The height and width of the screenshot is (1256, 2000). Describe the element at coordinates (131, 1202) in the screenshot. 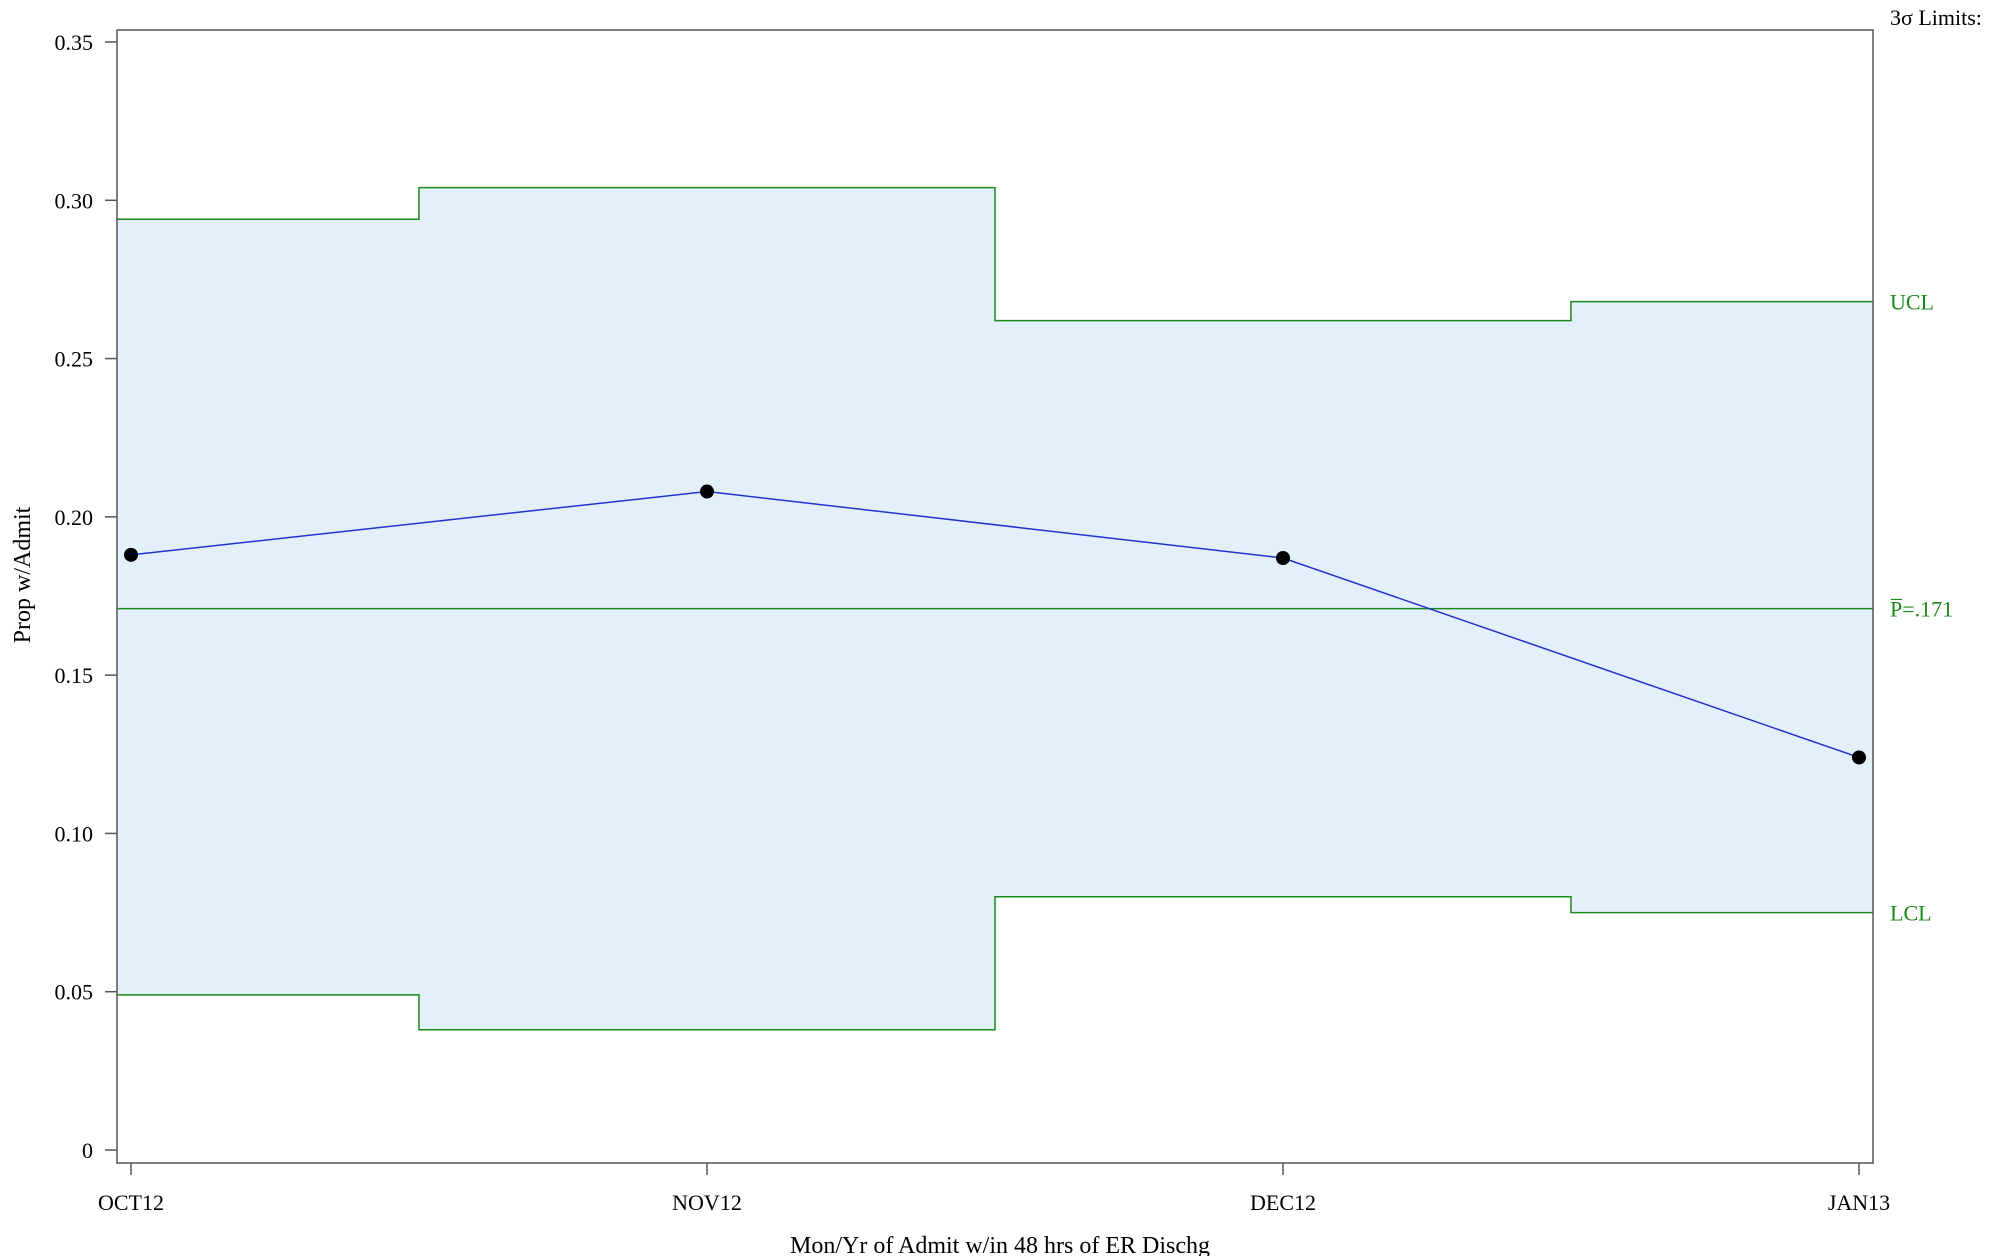

I see `x-tick-label: OCT12` at that location.